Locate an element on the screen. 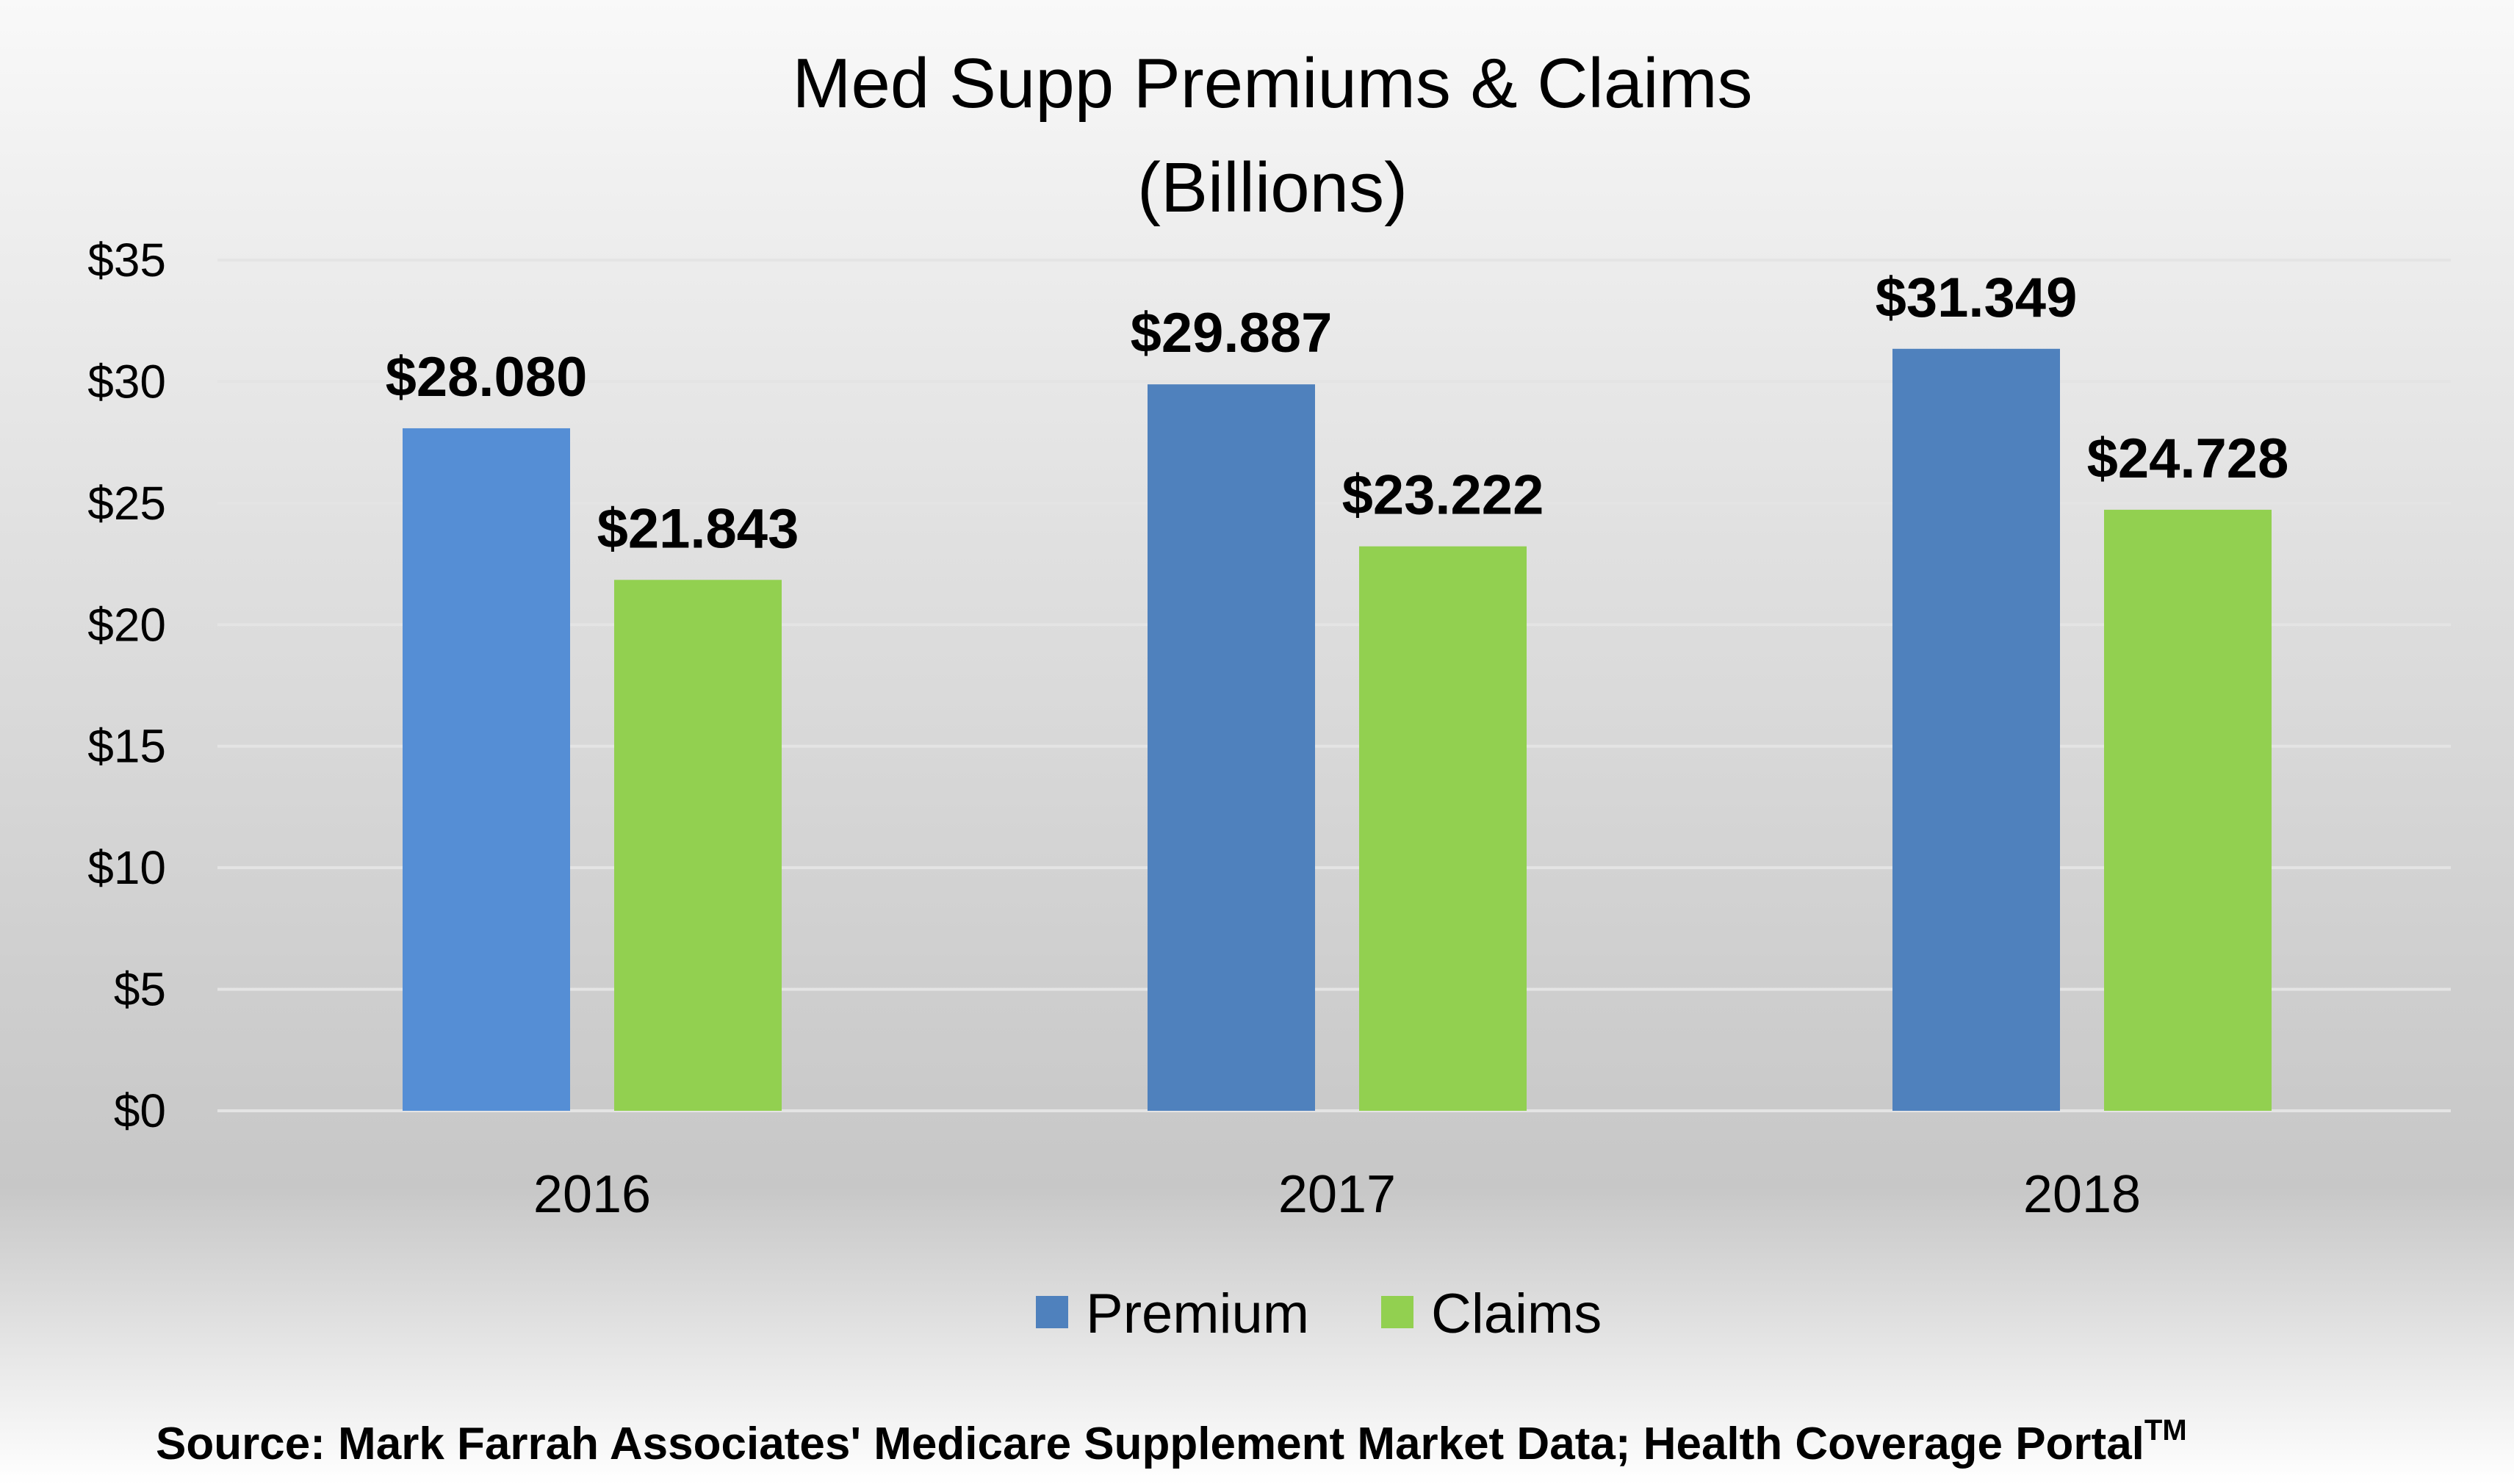 This screenshot has width=2514, height=1484. y-tick-label: $5 is located at coordinates (140, 989).